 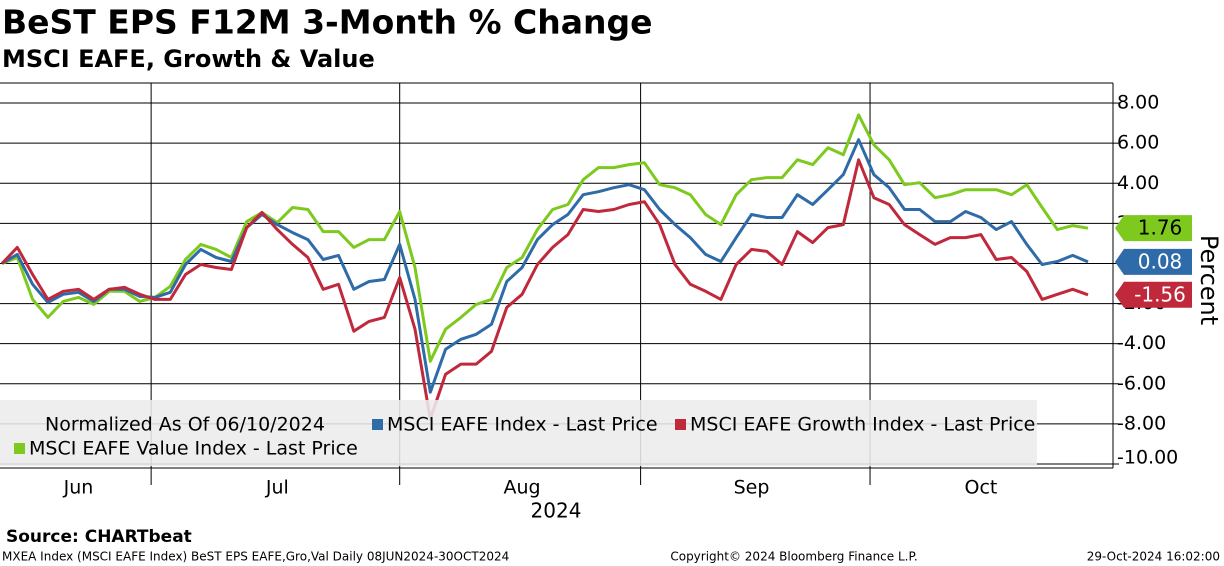 I want to click on timestamp: 29-Oct-2024 16:02:00, so click(x=1153, y=557).